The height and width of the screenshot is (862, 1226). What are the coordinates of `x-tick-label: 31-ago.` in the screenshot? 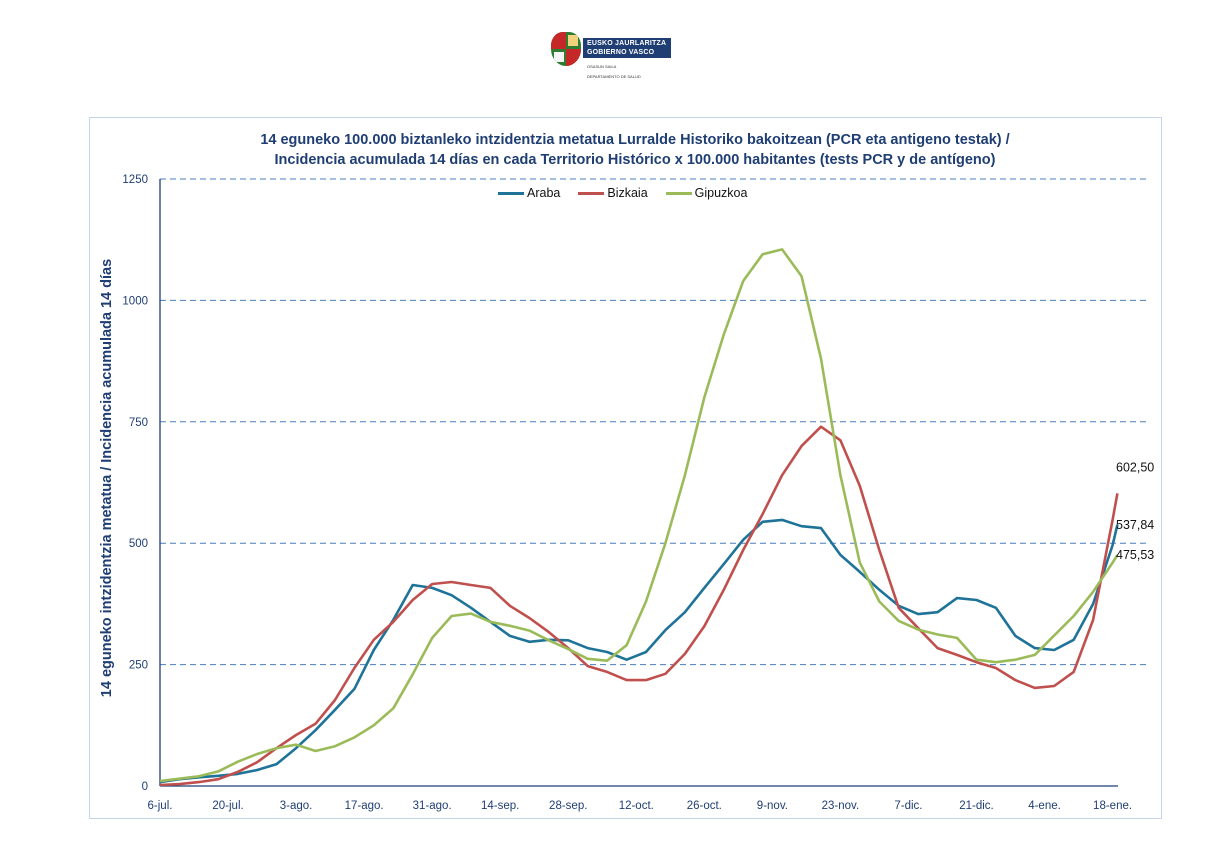 It's located at (432, 806).